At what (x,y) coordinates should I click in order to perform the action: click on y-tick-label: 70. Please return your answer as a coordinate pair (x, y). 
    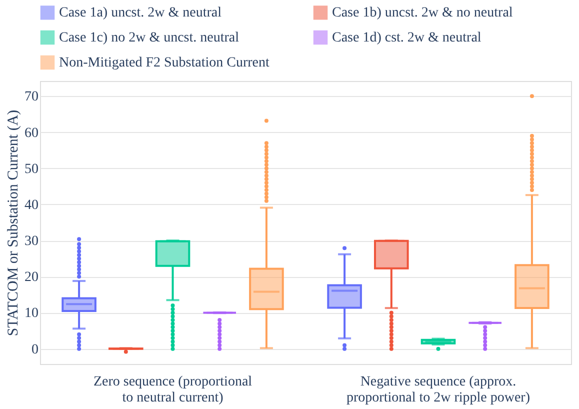
    Looking at the image, I should click on (31, 97).